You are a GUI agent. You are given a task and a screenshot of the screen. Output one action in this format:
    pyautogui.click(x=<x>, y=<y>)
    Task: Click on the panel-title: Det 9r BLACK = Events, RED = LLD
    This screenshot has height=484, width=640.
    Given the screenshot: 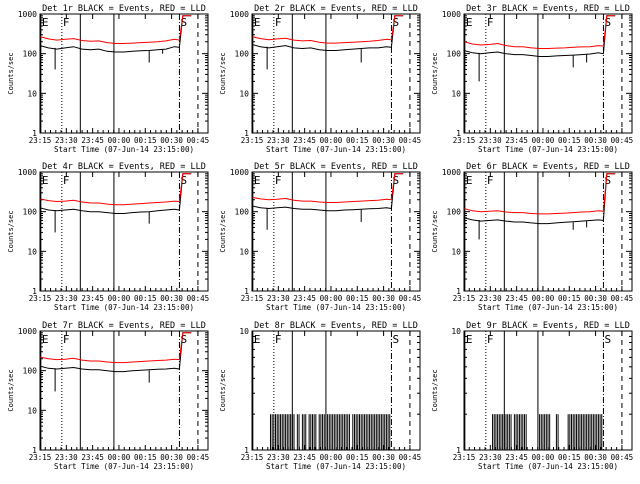 What is the action you would take?
    pyautogui.click(x=548, y=326)
    